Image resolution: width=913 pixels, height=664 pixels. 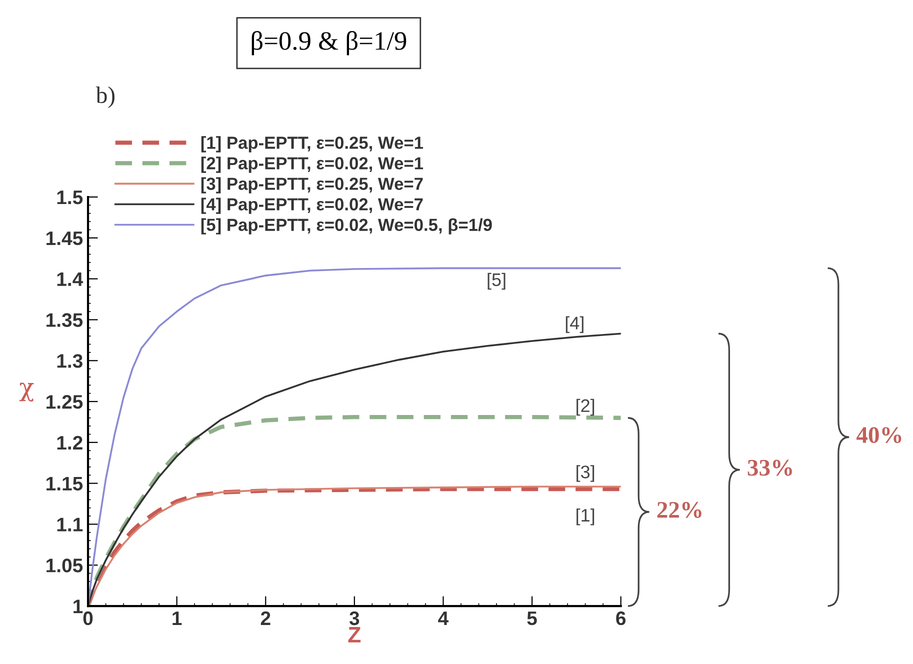 I want to click on x-tick-label: 1, so click(x=177, y=618).